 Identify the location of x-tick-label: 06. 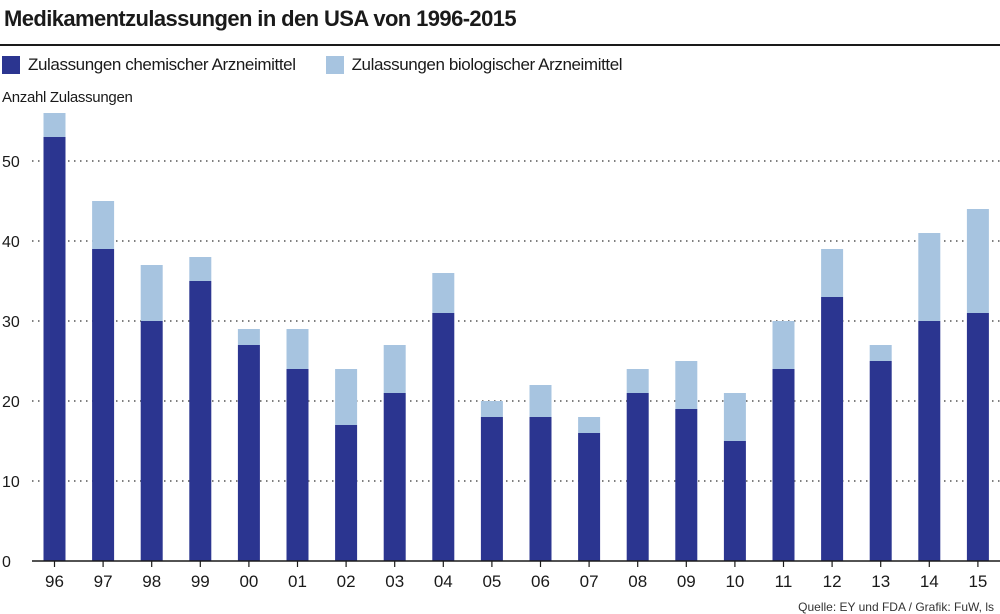
(540, 581).